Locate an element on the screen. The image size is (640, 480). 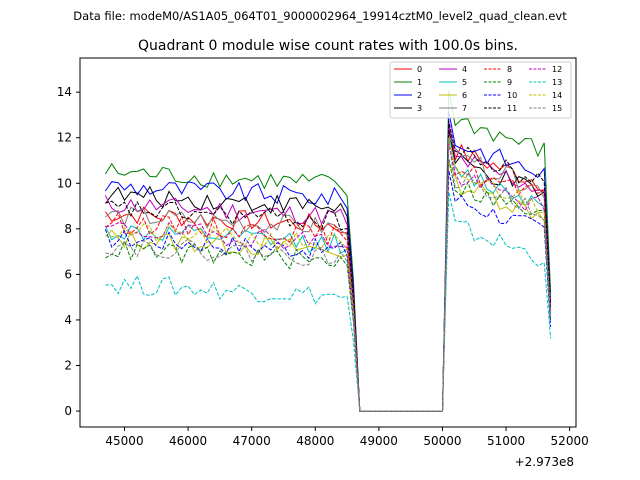
legend-label-3: 3 is located at coordinates (419, 108).